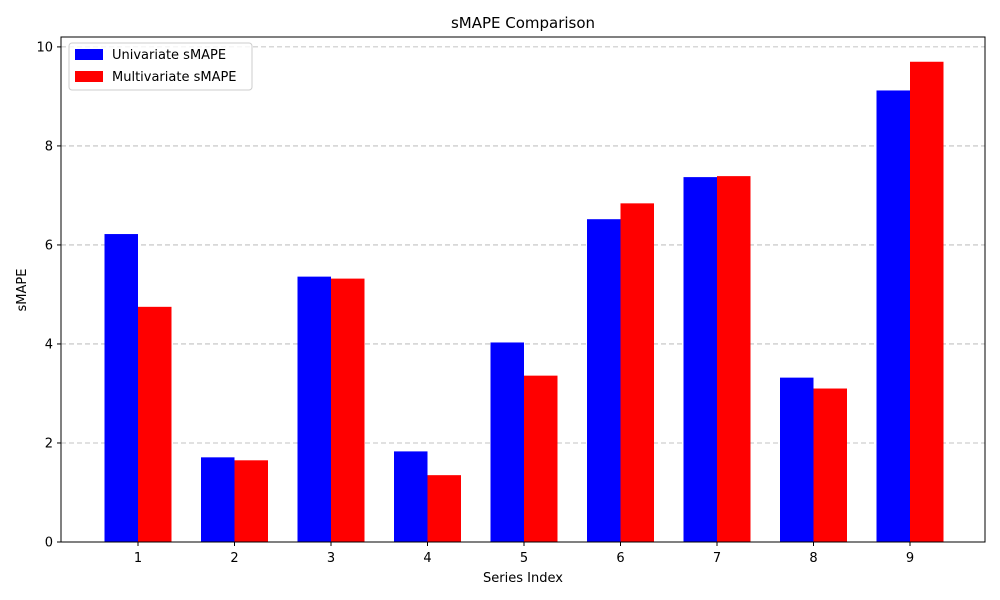 This screenshot has width=1000, height=600. I want to click on x-tick-label: 4, so click(427, 558).